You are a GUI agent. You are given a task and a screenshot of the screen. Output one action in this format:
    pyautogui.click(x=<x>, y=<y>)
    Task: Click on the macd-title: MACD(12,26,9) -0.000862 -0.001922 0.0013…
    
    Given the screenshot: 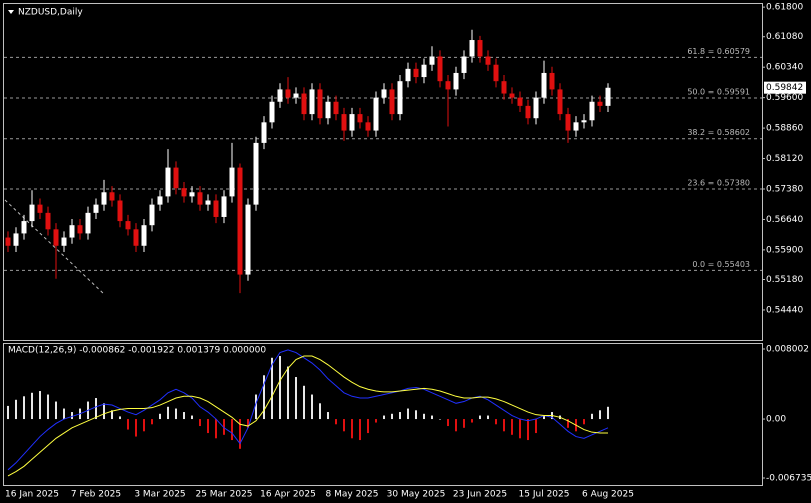 What is the action you would take?
    pyautogui.click(x=137, y=351)
    